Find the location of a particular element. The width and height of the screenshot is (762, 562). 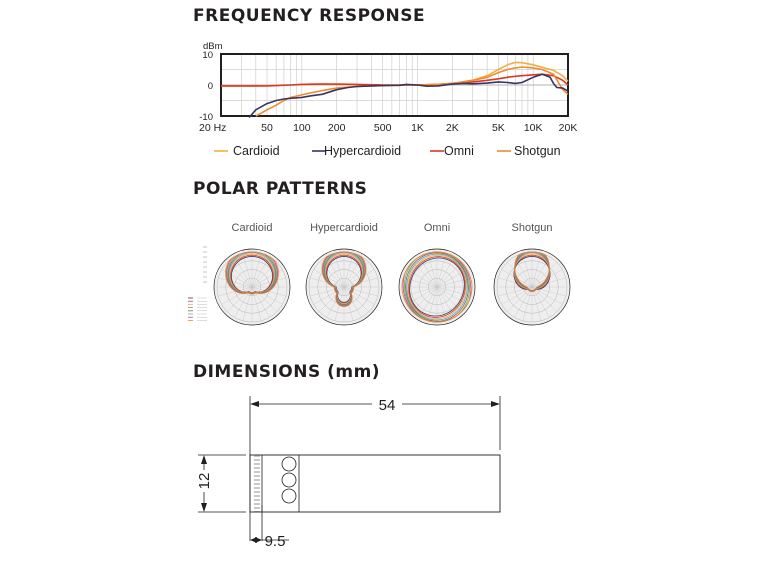

diameter-arrow-bottom is located at coordinates (204, 507).